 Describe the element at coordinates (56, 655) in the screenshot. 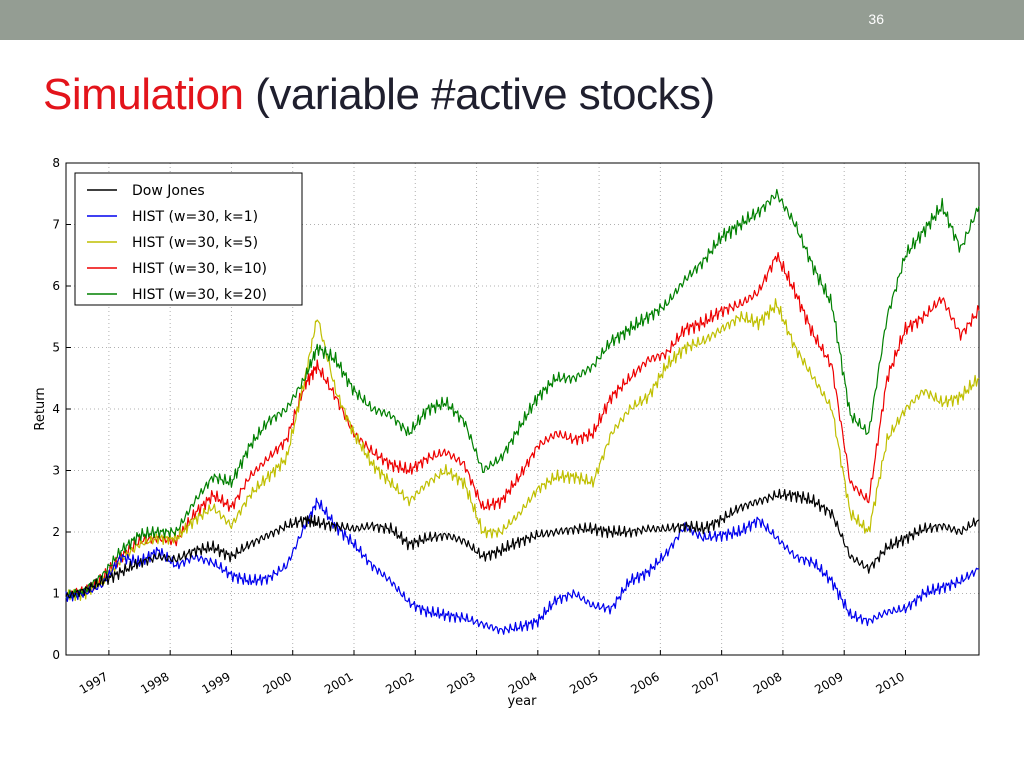

I see `y-tick-label: 0` at that location.